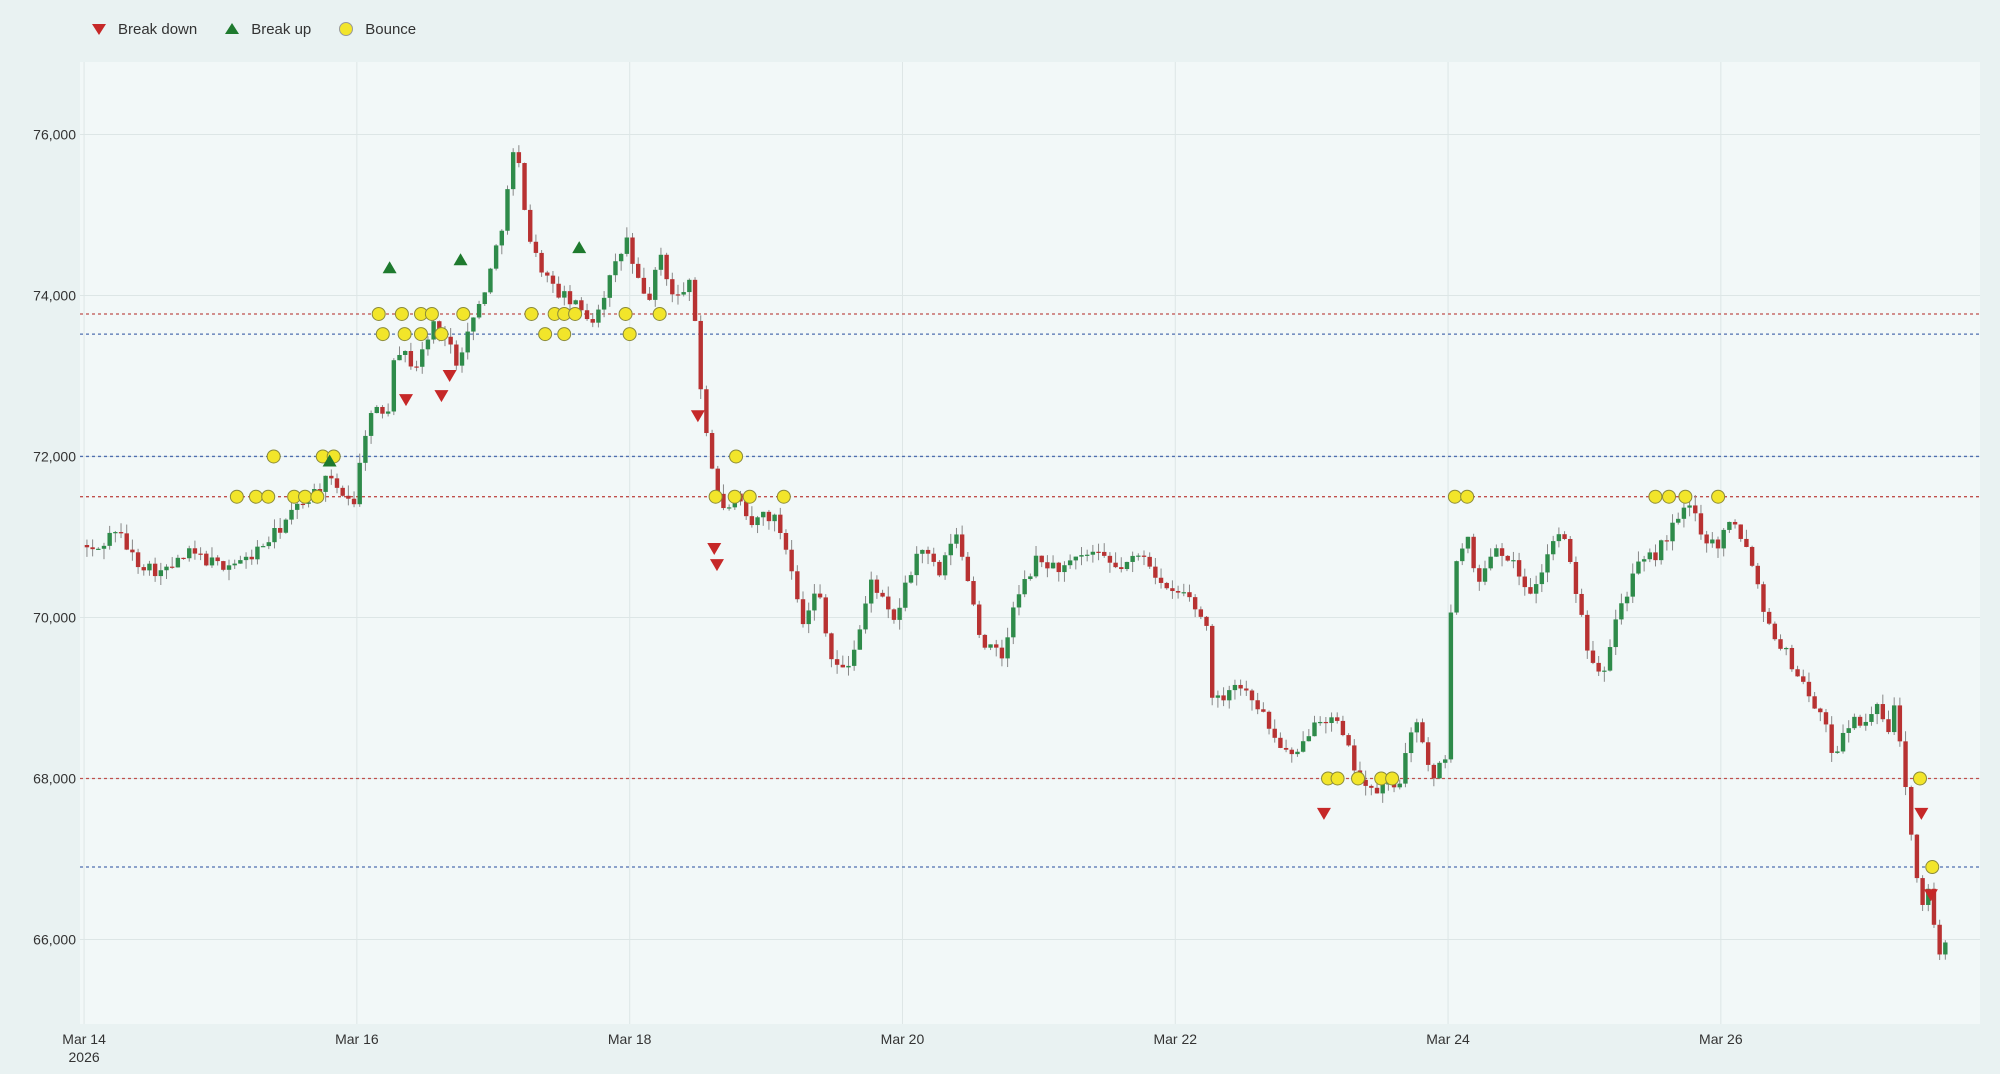  I want to click on circle-icon, so click(346, 29).